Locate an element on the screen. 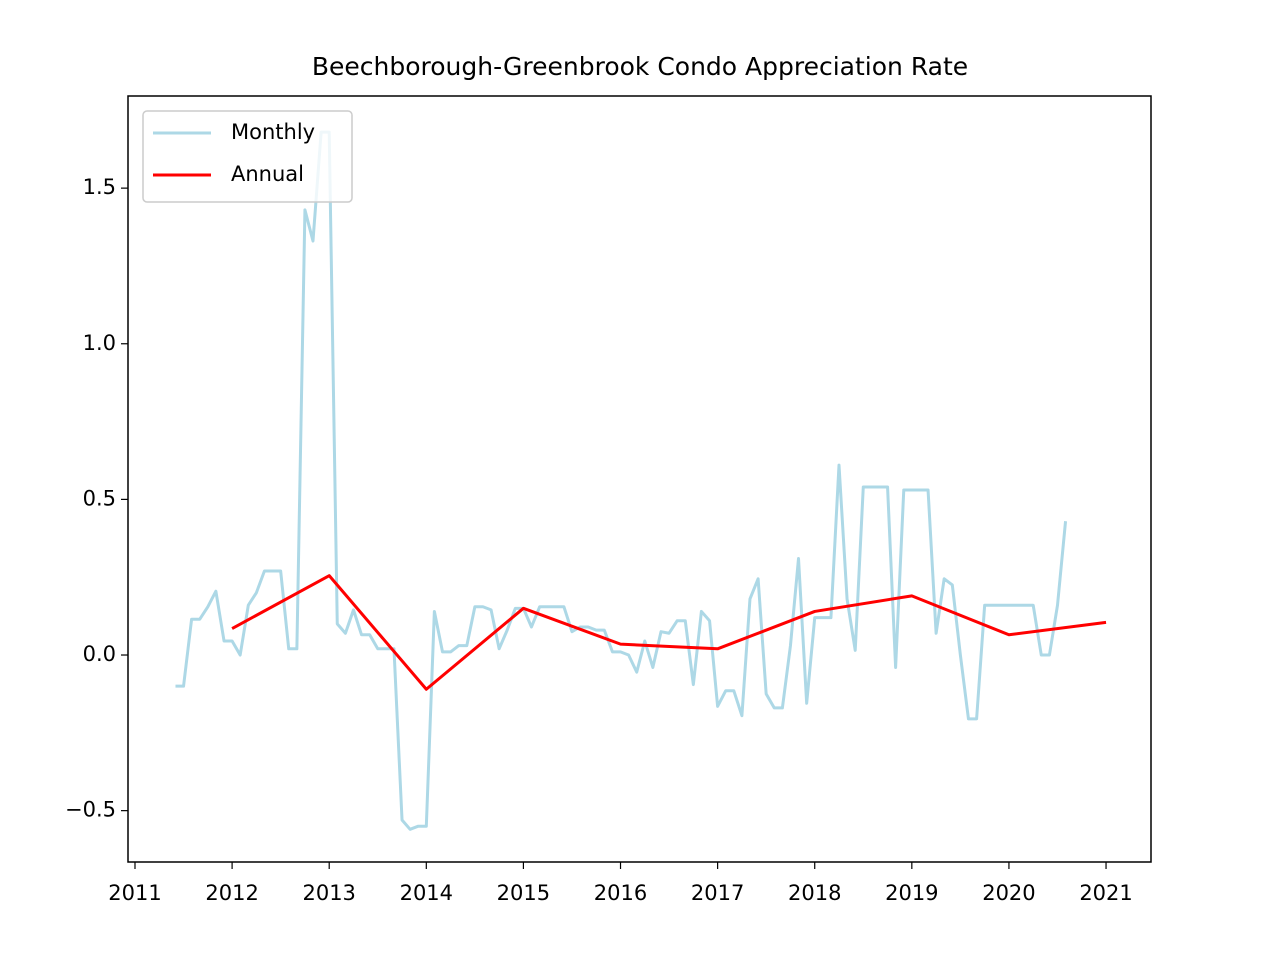 The width and height of the screenshot is (1280, 964). x-tick-label: 2017 is located at coordinates (717, 893).